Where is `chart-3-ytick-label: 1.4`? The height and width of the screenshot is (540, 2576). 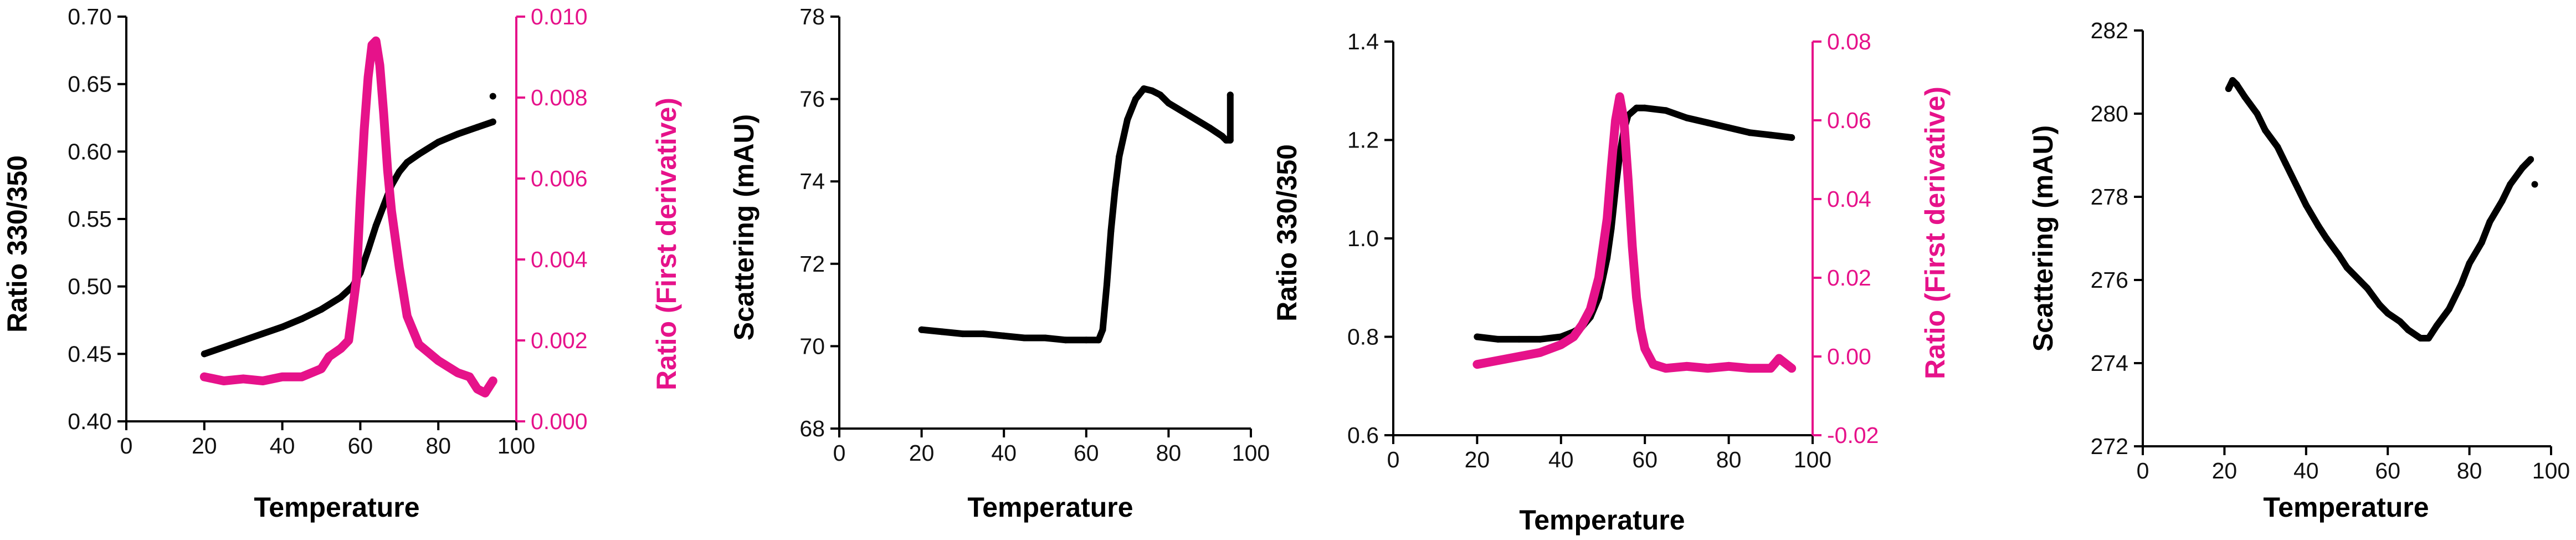
chart-3-ytick-label: 1.4 is located at coordinates (1363, 41).